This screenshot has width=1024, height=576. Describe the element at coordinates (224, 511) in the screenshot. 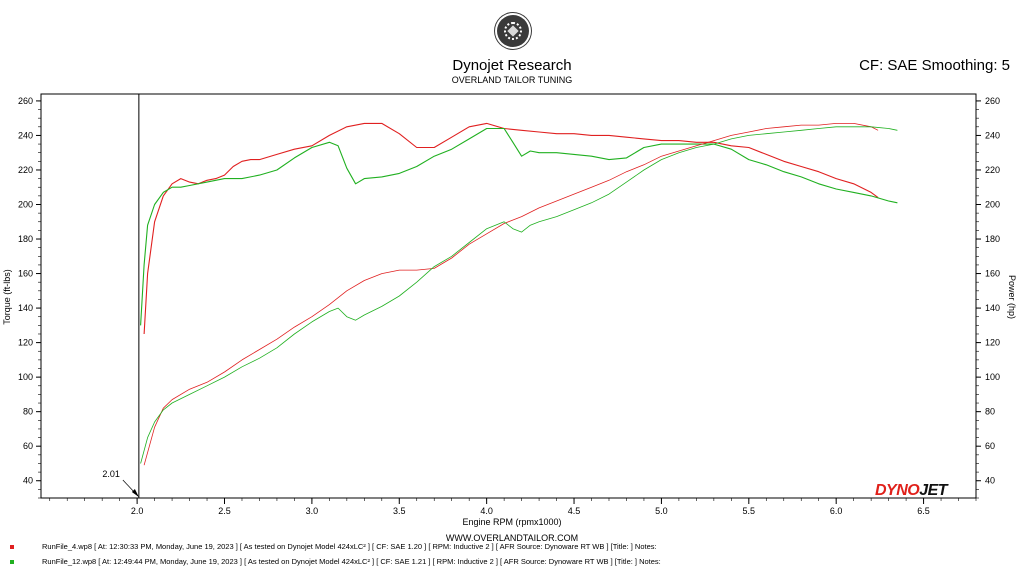

I see `x-tick-label: 2.5` at that location.